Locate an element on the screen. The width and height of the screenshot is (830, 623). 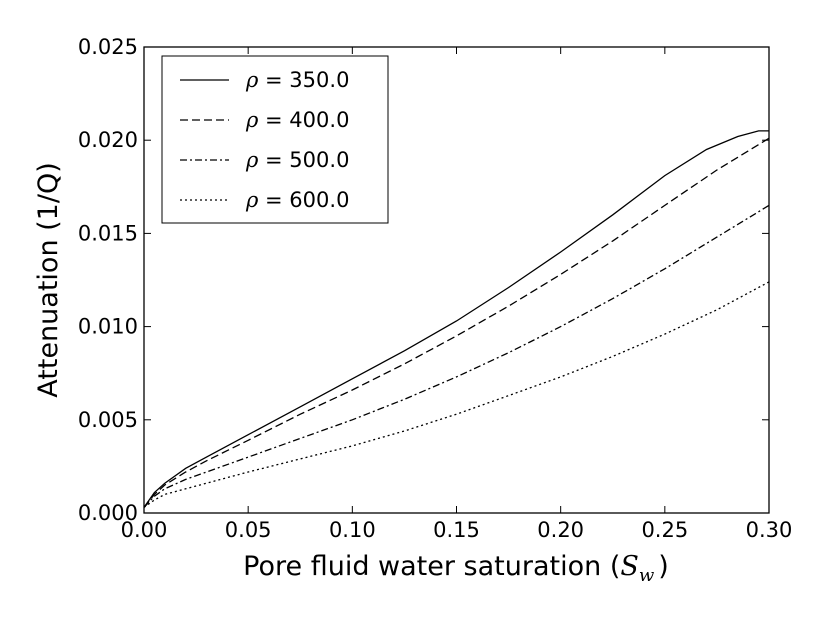
y-tick-label: 0.020 is located at coordinates (108, 140).